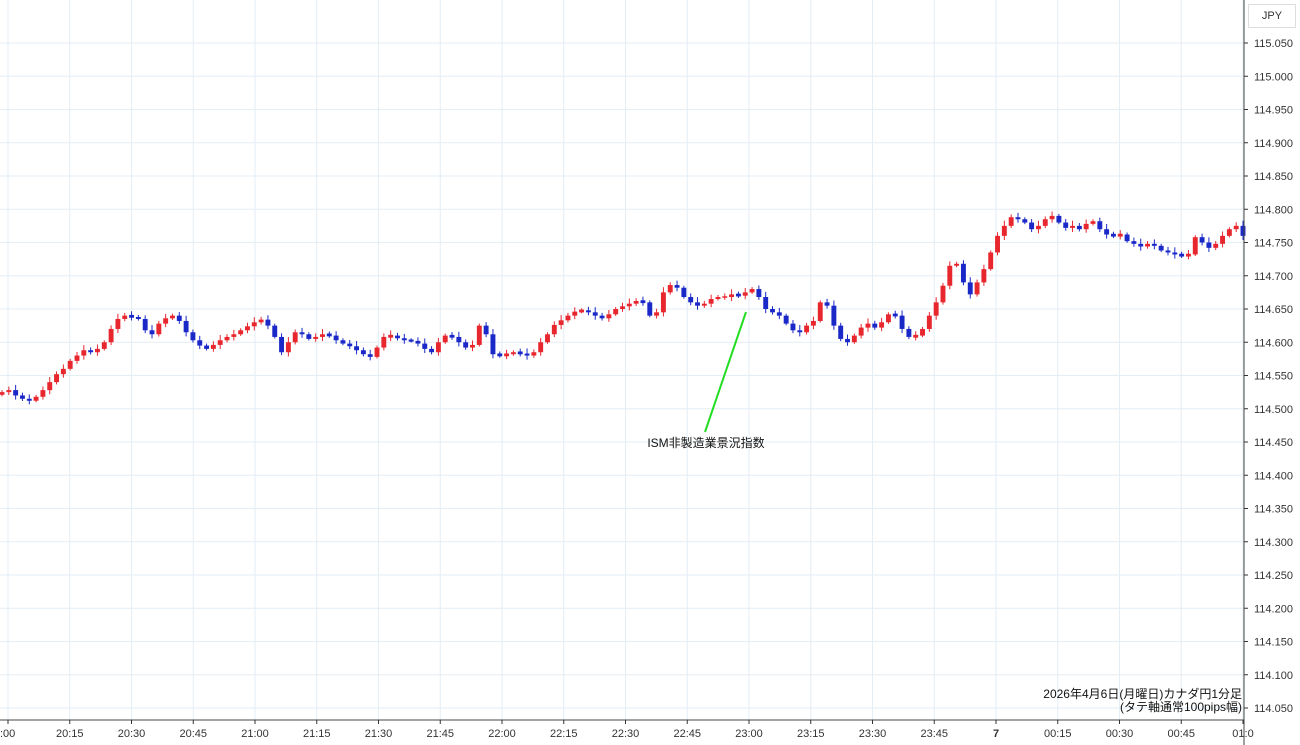 The height and width of the screenshot is (745, 1300). What do you see at coordinates (1273, 643) in the screenshot?
I see `price-tick-label: 114.150` at bounding box center [1273, 643].